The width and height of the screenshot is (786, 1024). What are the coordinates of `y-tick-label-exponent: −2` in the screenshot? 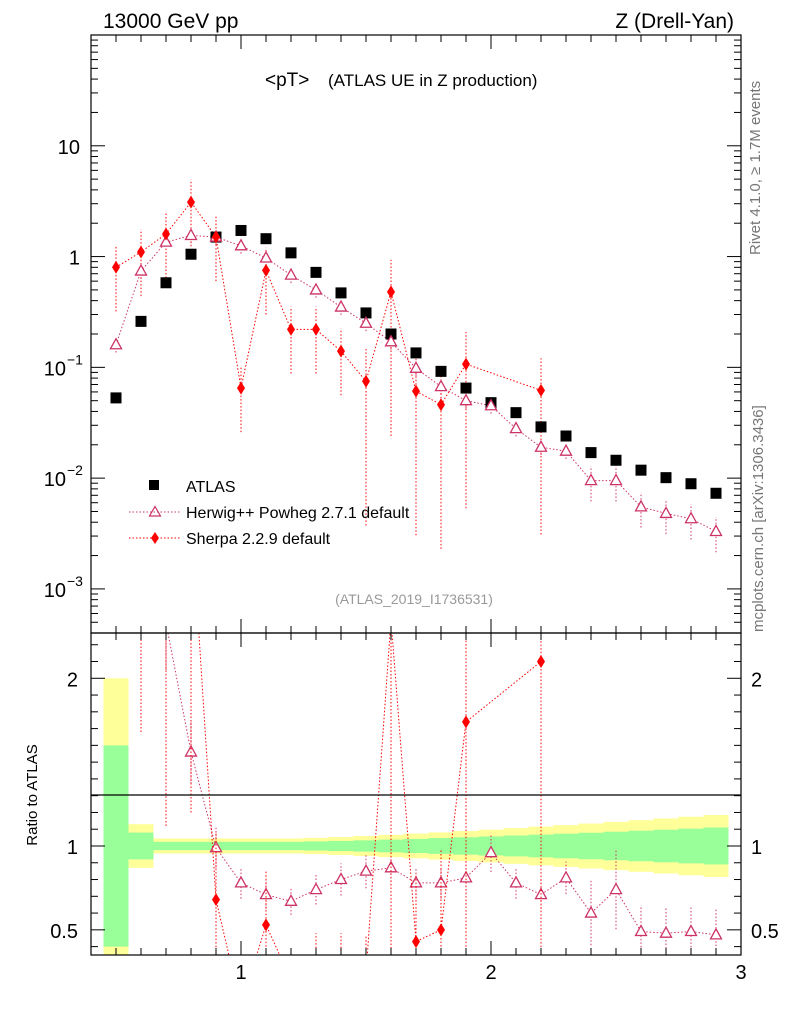 It's located at (75, 470).